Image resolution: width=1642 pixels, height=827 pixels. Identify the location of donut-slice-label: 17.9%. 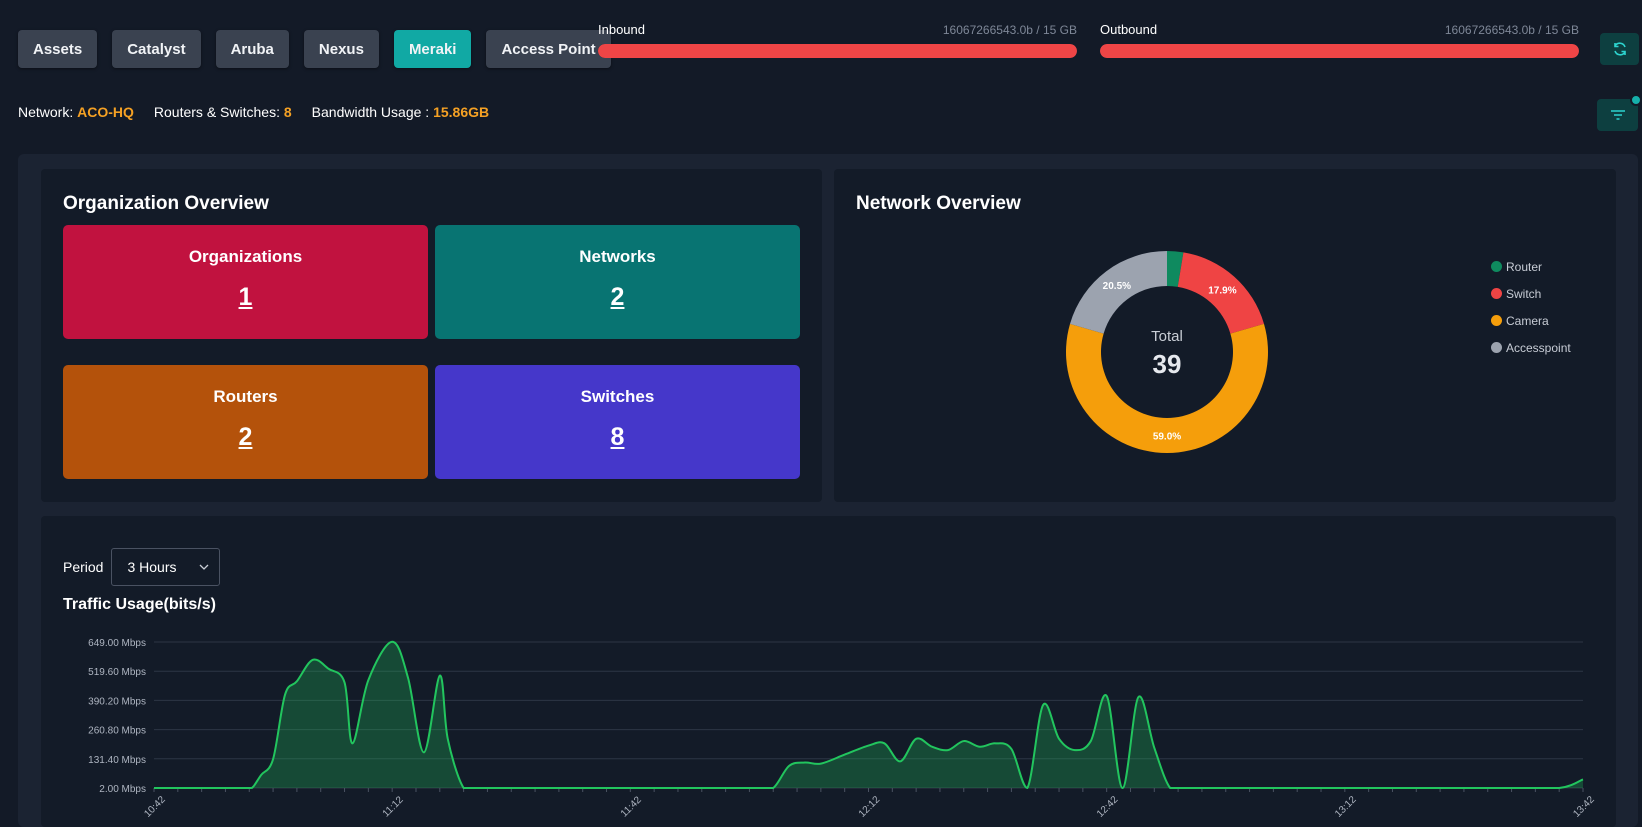
(1222, 291).